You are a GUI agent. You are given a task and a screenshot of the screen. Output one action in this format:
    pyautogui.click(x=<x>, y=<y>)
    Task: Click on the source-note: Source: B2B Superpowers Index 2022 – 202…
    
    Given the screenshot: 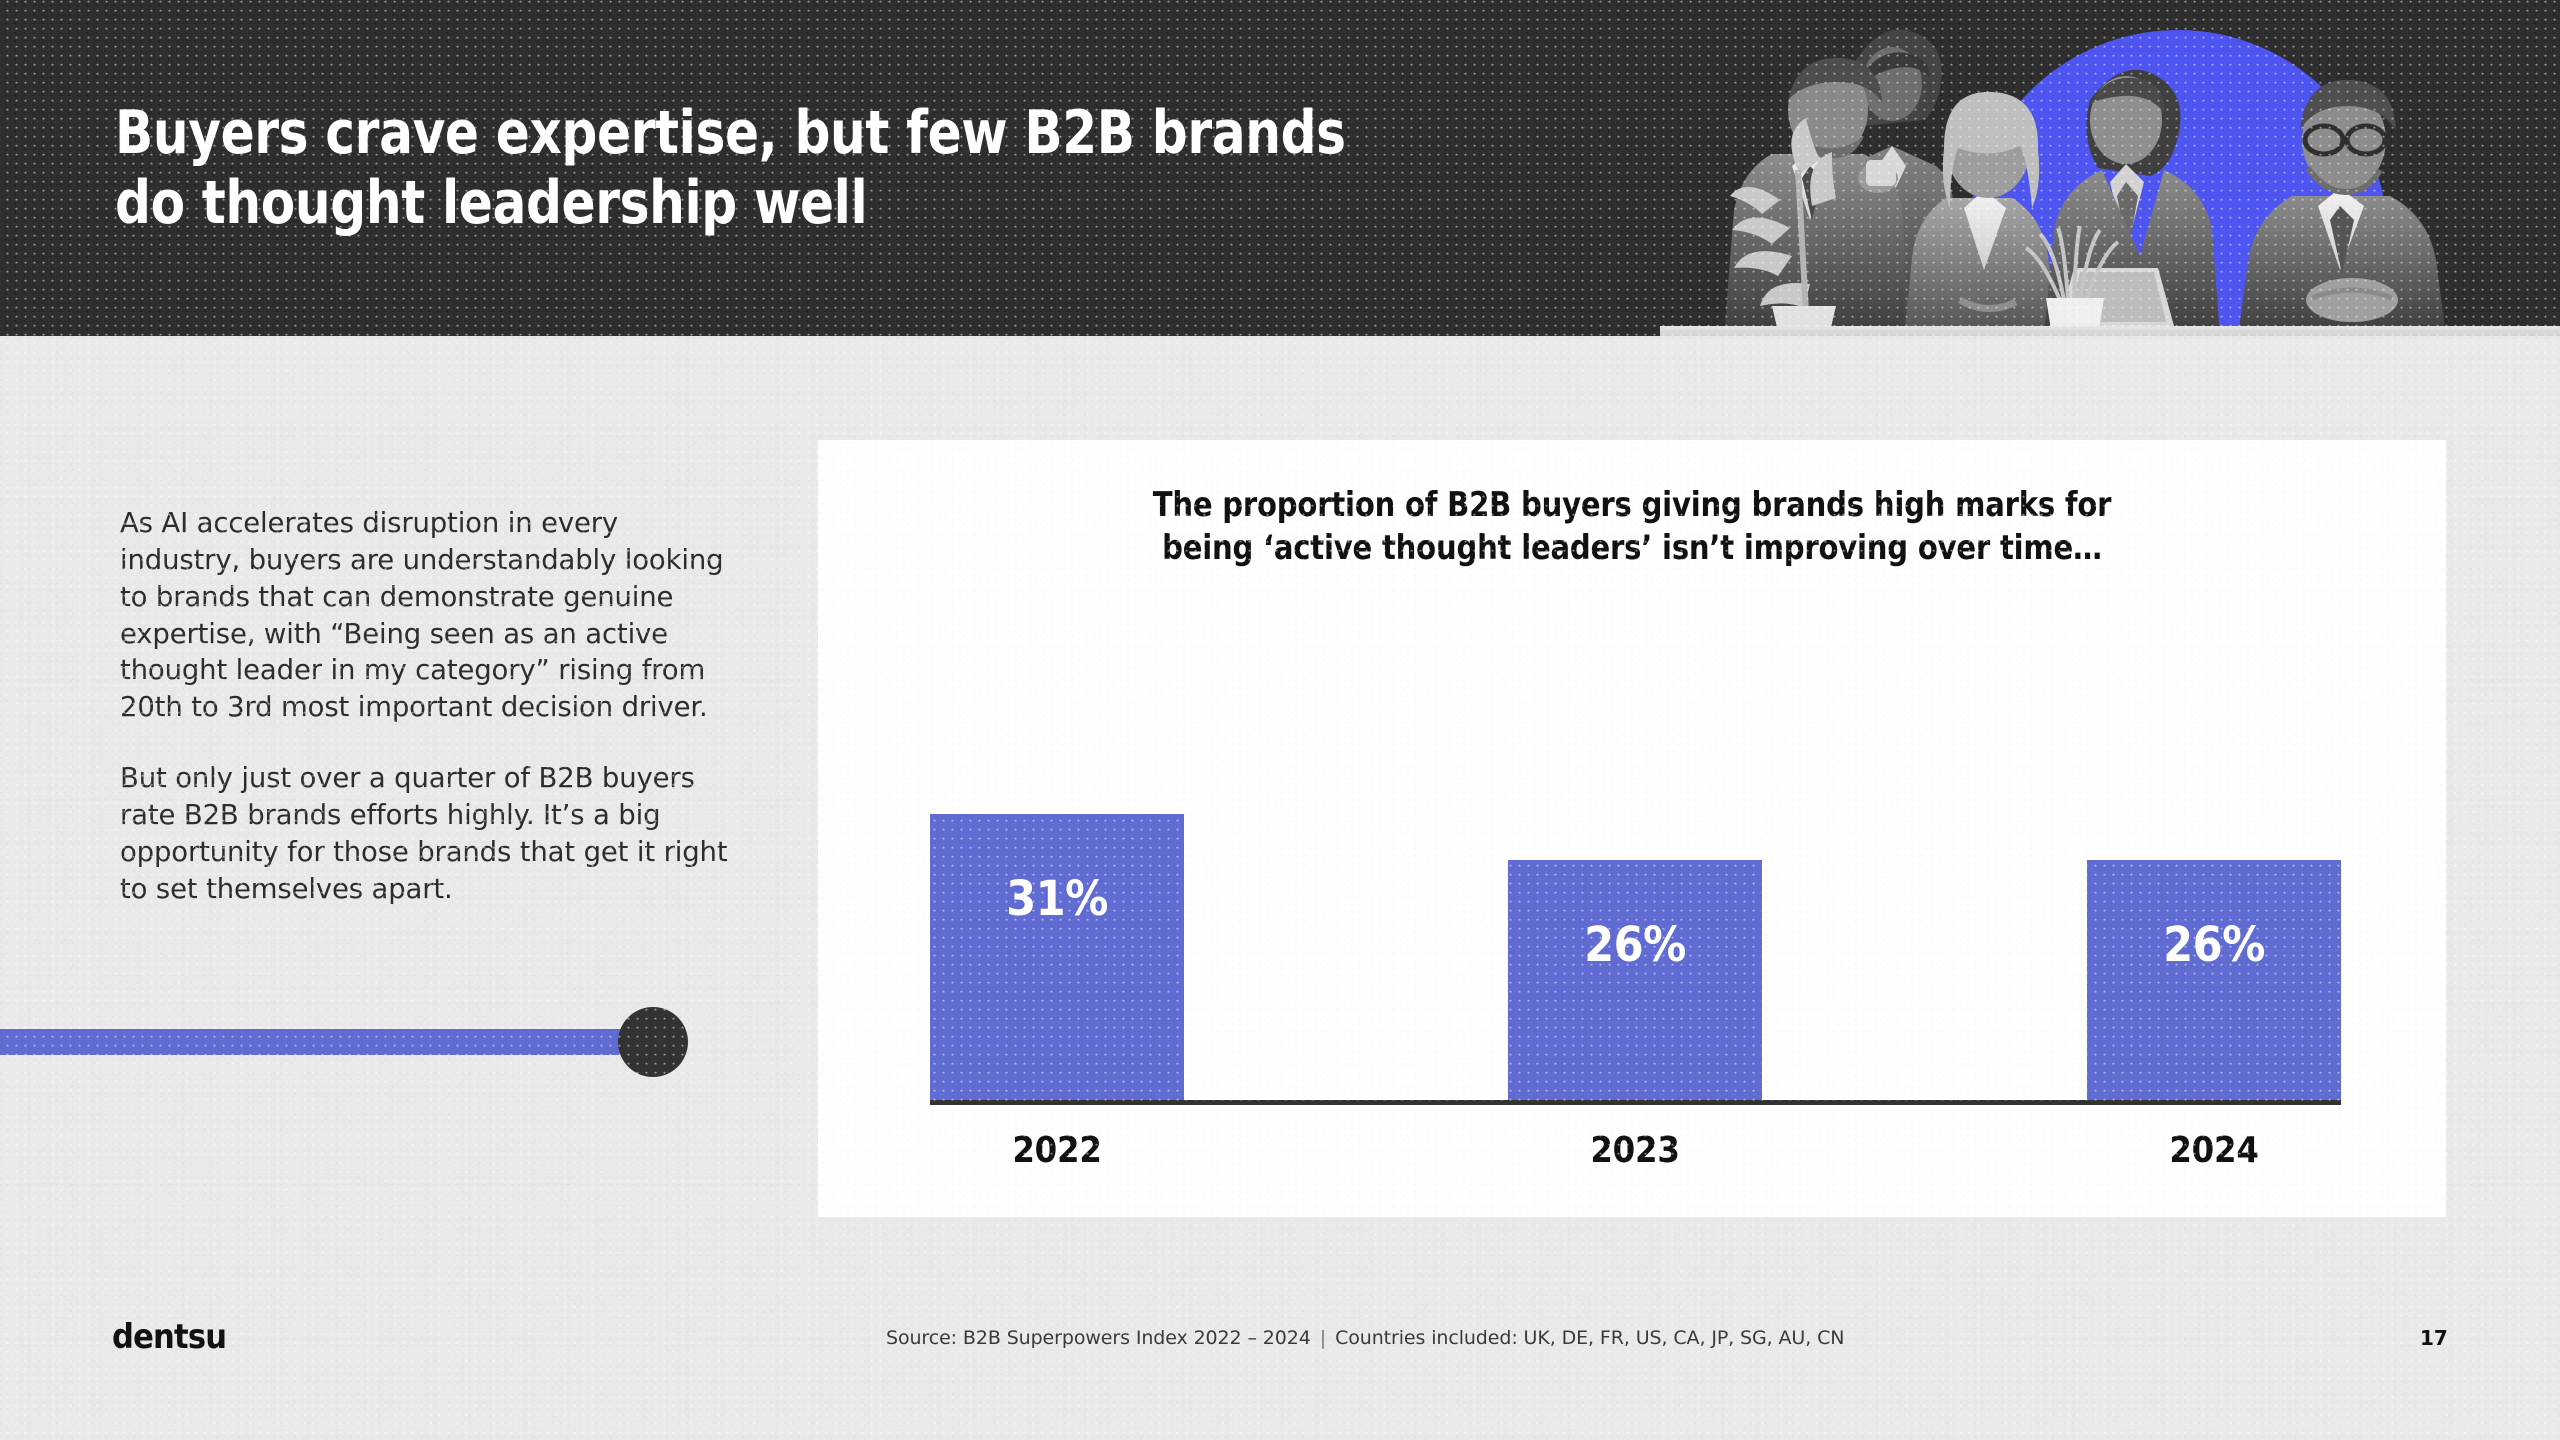 What is the action you would take?
    pyautogui.click(x=1365, y=1338)
    